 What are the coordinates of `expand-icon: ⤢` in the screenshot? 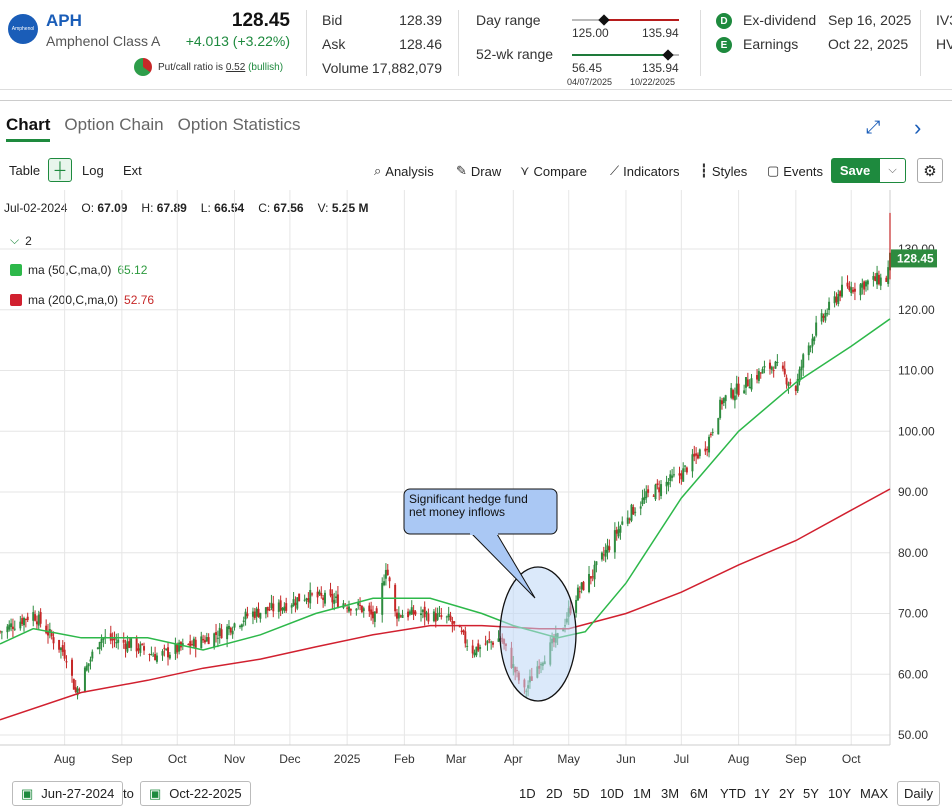 It's located at (873, 127).